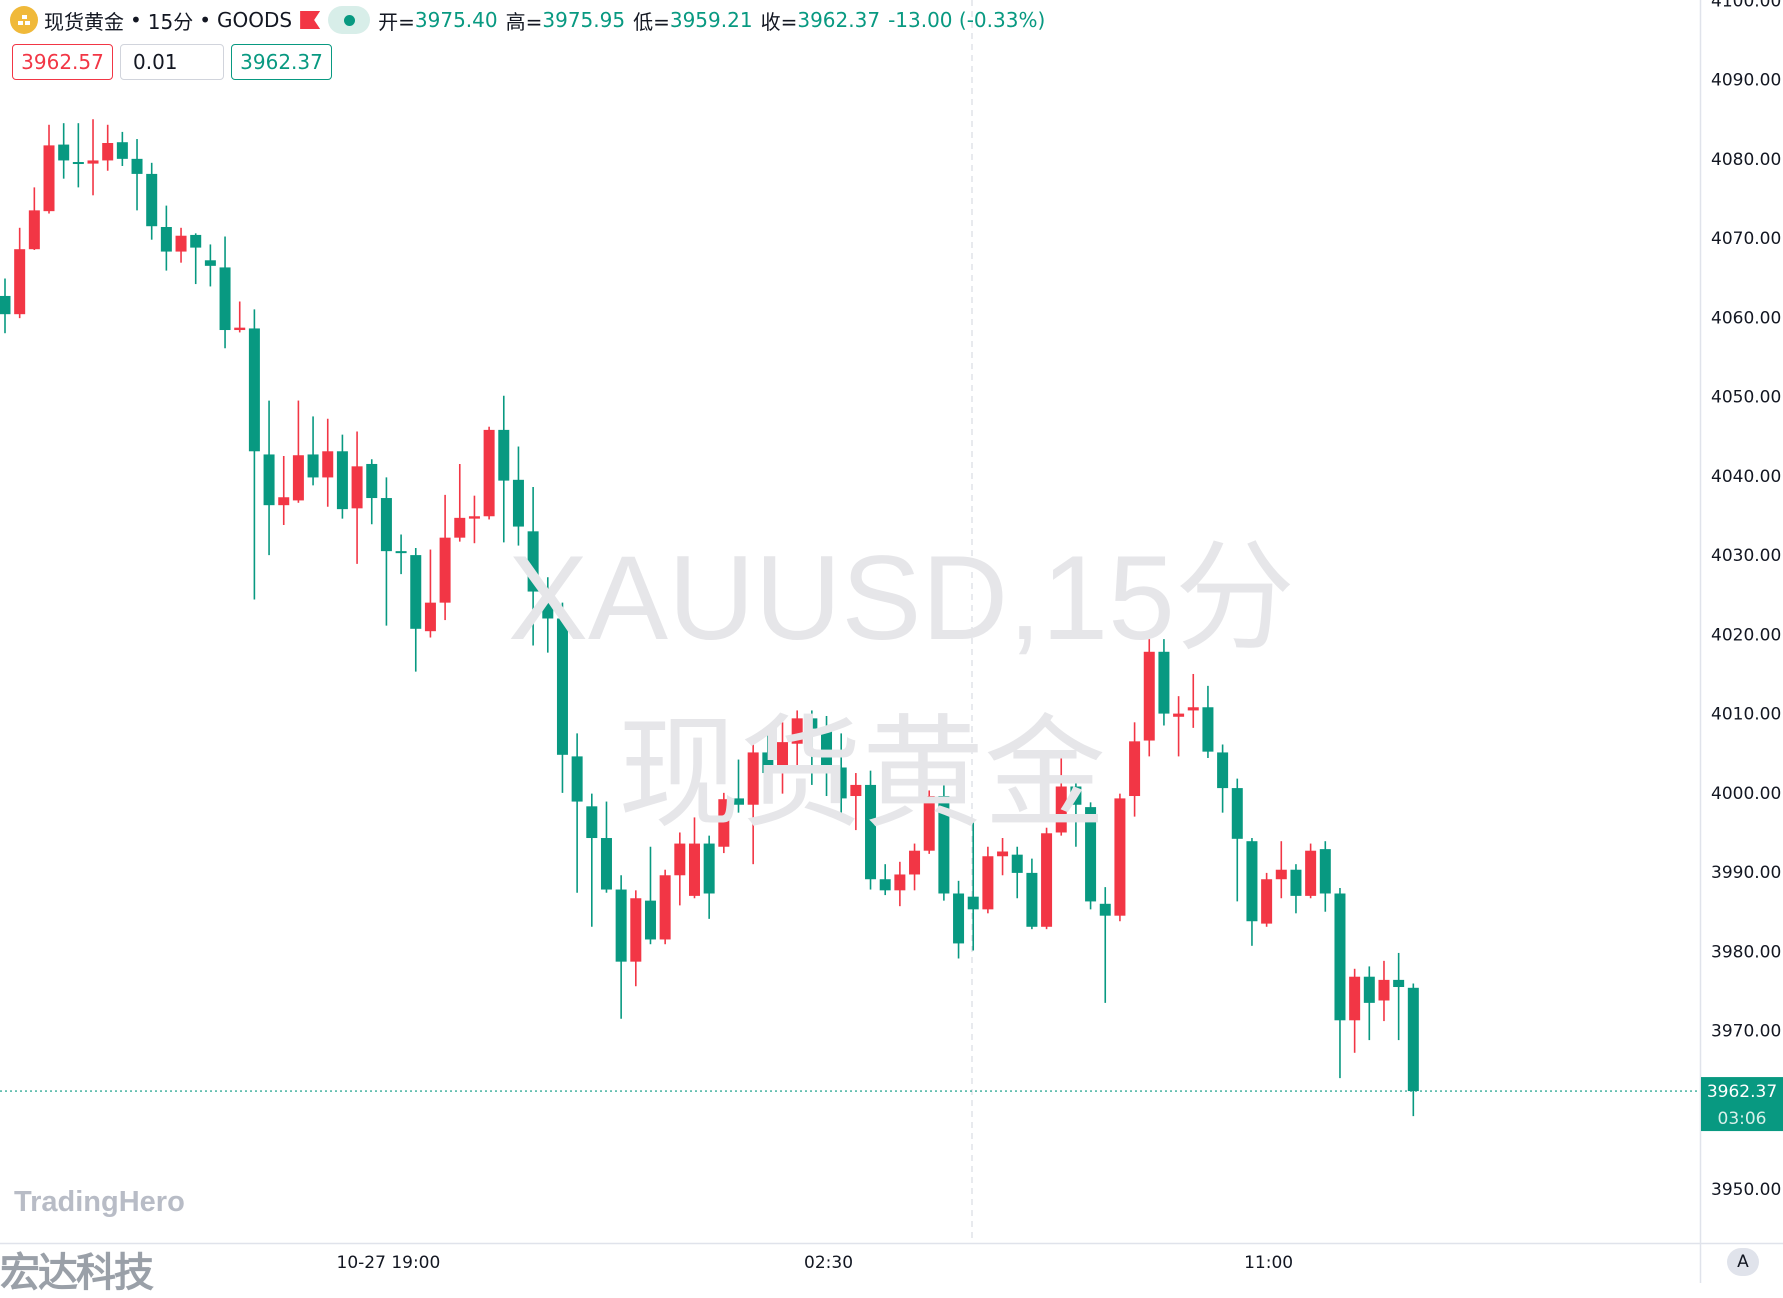 Image resolution: width=1783 pixels, height=1298 pixels. Describe the element at coordinates (62, 62) in the screenshot. I see `sell-button: 3962.57` at that location.